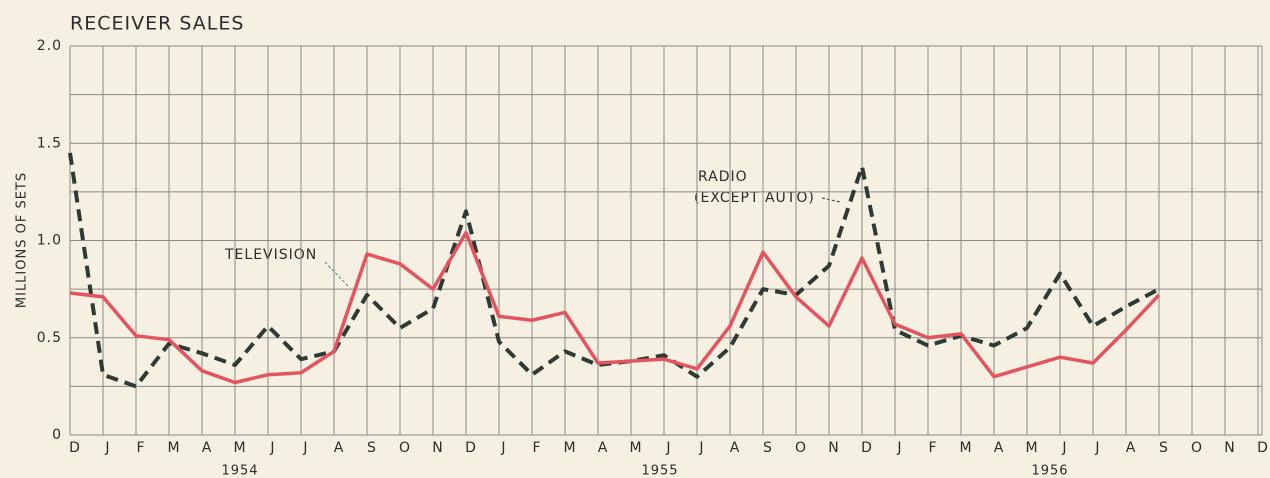 The image size is (1270, 478). What do you see at coordinates (270, 255) in the screenshot?
I see `annotation: TELEVISION` at bounding box center [270, 255].